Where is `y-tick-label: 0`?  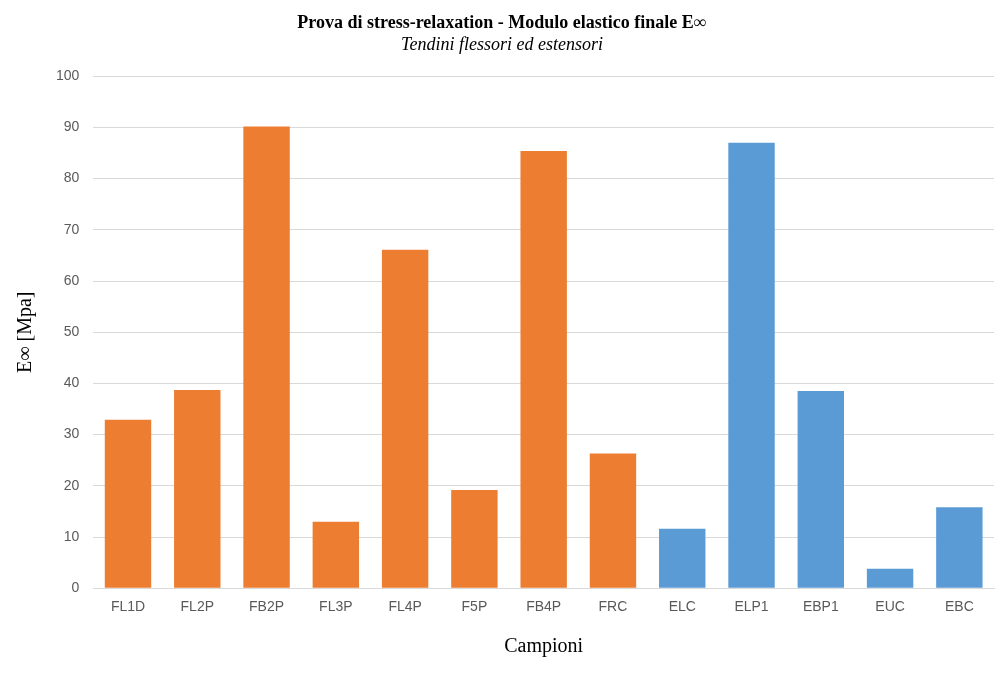 y-tick-label: 0 is located at coordinates (75, 587).